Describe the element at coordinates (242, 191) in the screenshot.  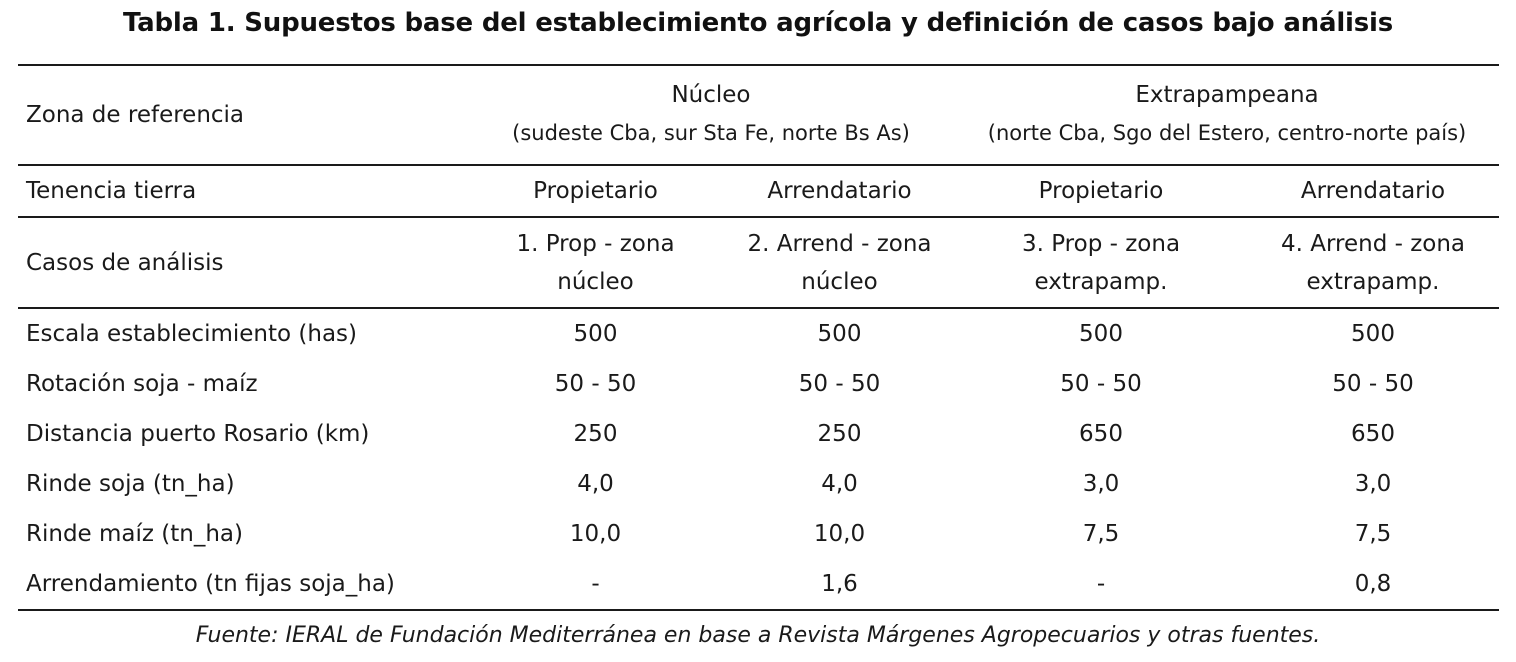
I see `tenencia-label: Tenencia tierra` at that location.